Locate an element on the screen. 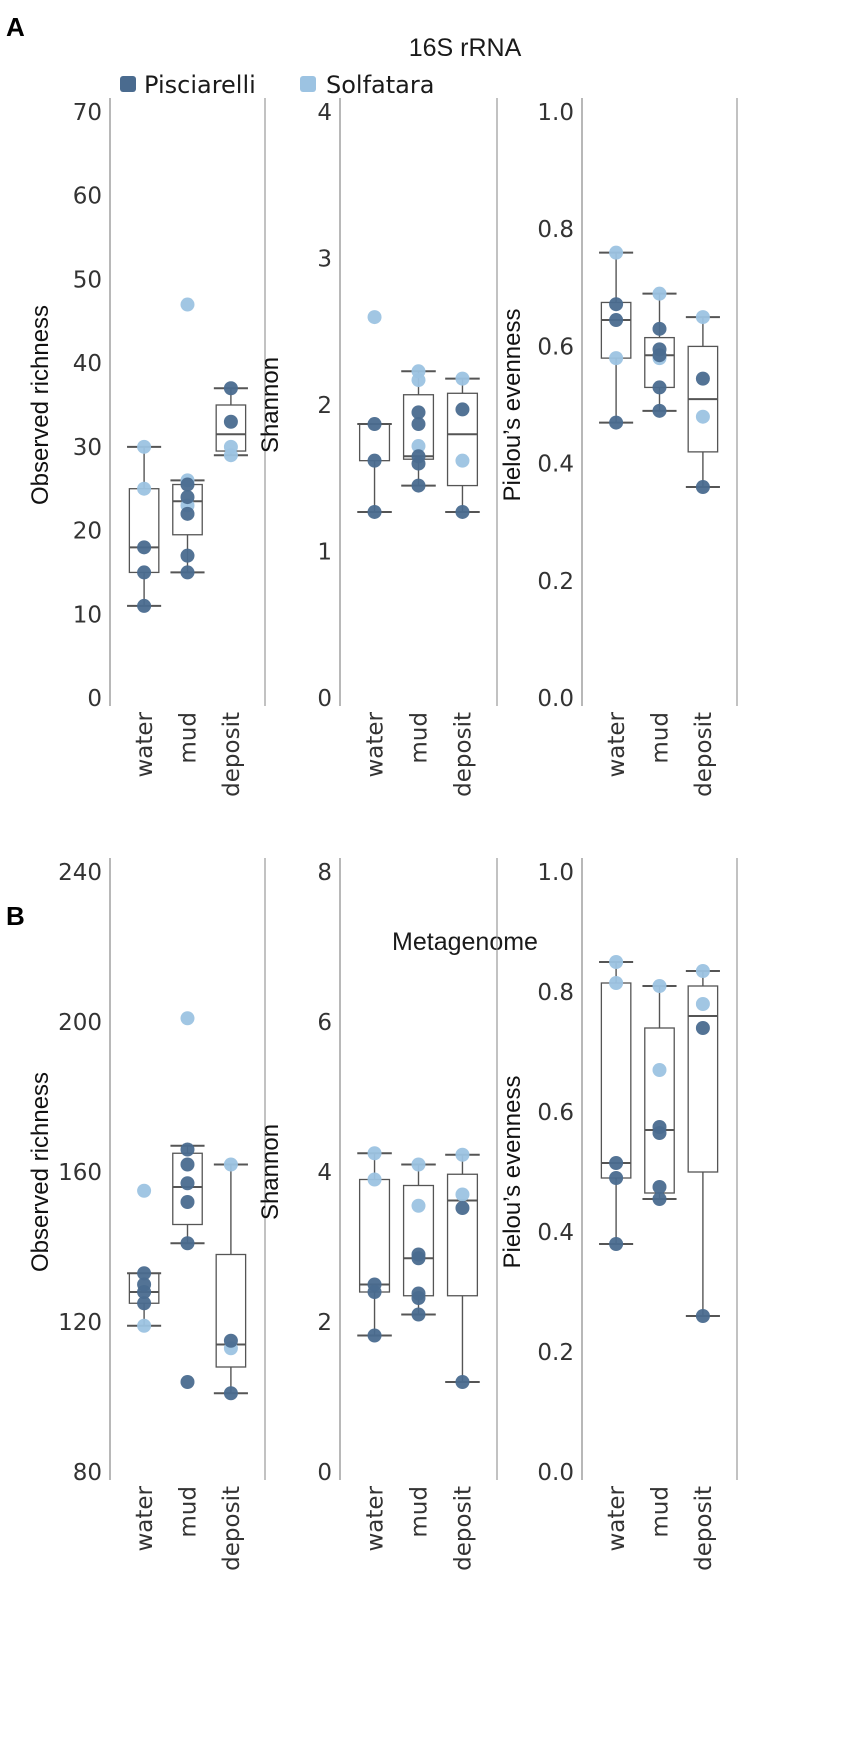  y-tick-label: 40 is located at coordinates (87, 364).